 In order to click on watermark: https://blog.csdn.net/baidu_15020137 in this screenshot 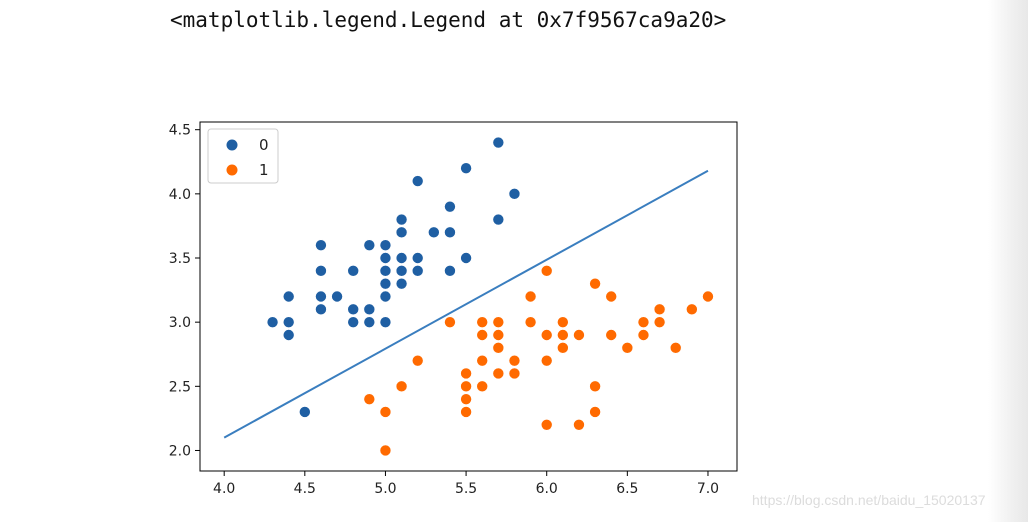, I will do `click(869, 500)`.